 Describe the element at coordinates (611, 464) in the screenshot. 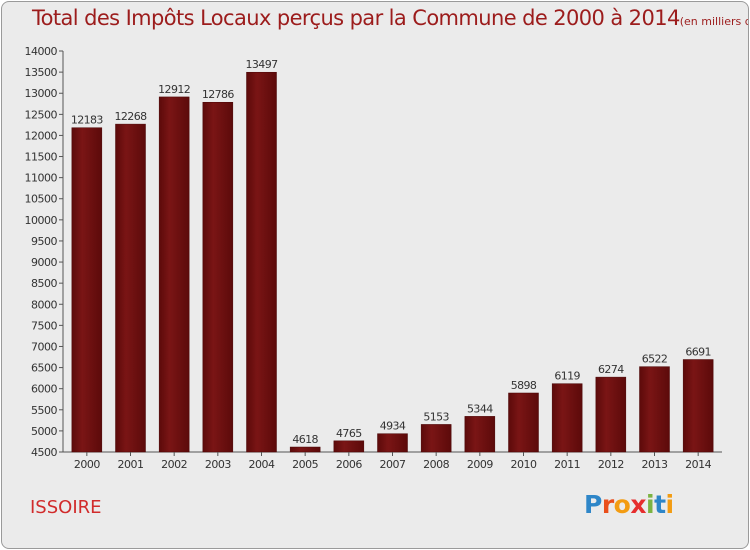

I see `x-tick-label: 2012` at that location.